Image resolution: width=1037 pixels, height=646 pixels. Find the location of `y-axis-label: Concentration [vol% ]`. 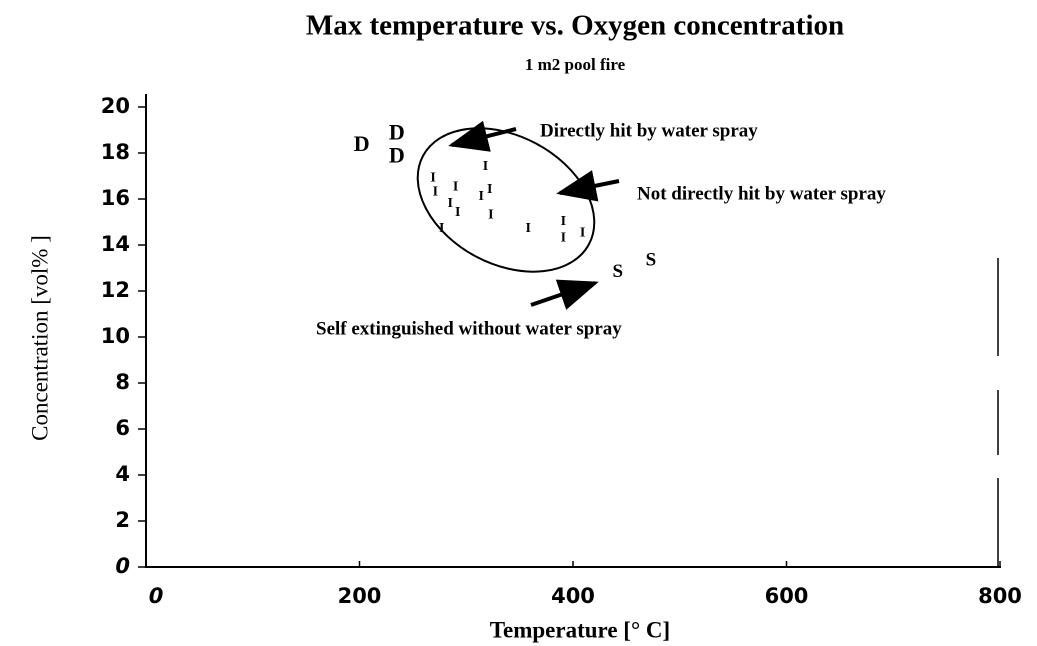

y-axis-label: Concentration [vol% ] is located at coordinates (39, 338).